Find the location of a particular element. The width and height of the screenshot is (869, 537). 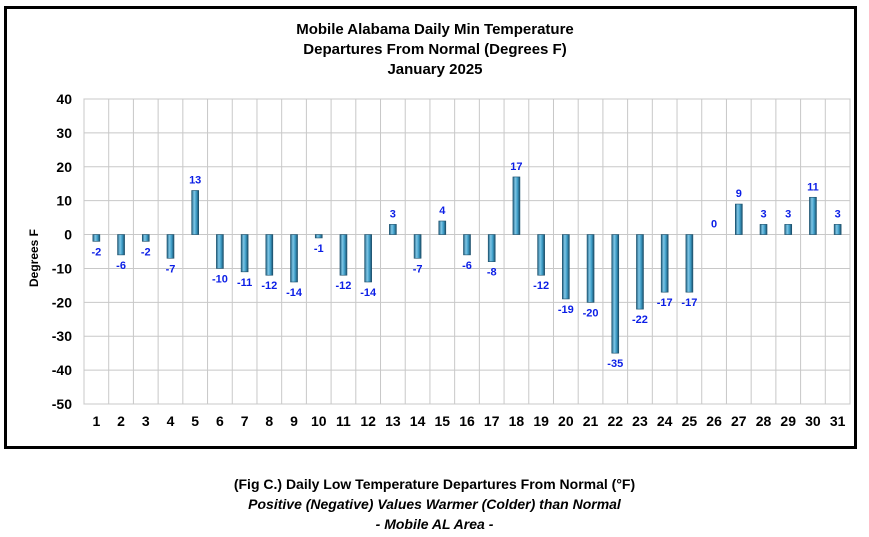

x-tick-label: 18 is located at coordinates (517, 421).